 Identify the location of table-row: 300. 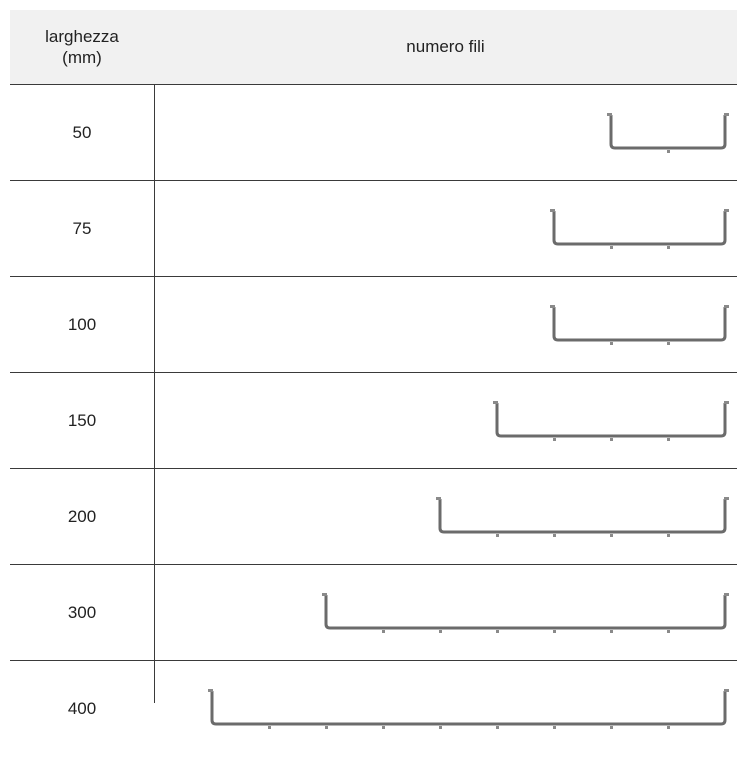
(373, 613).